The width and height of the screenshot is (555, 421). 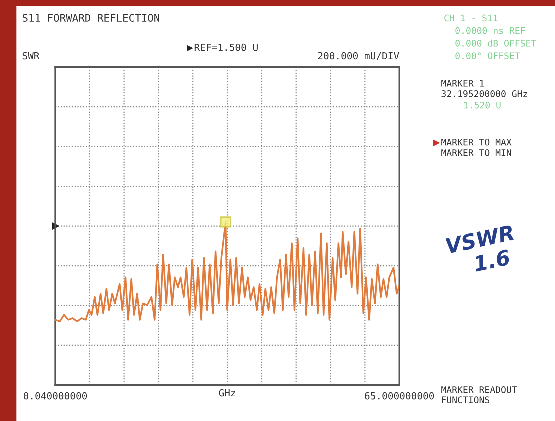 I want to click on text: 1.520 U, so click(x=482, y=105).